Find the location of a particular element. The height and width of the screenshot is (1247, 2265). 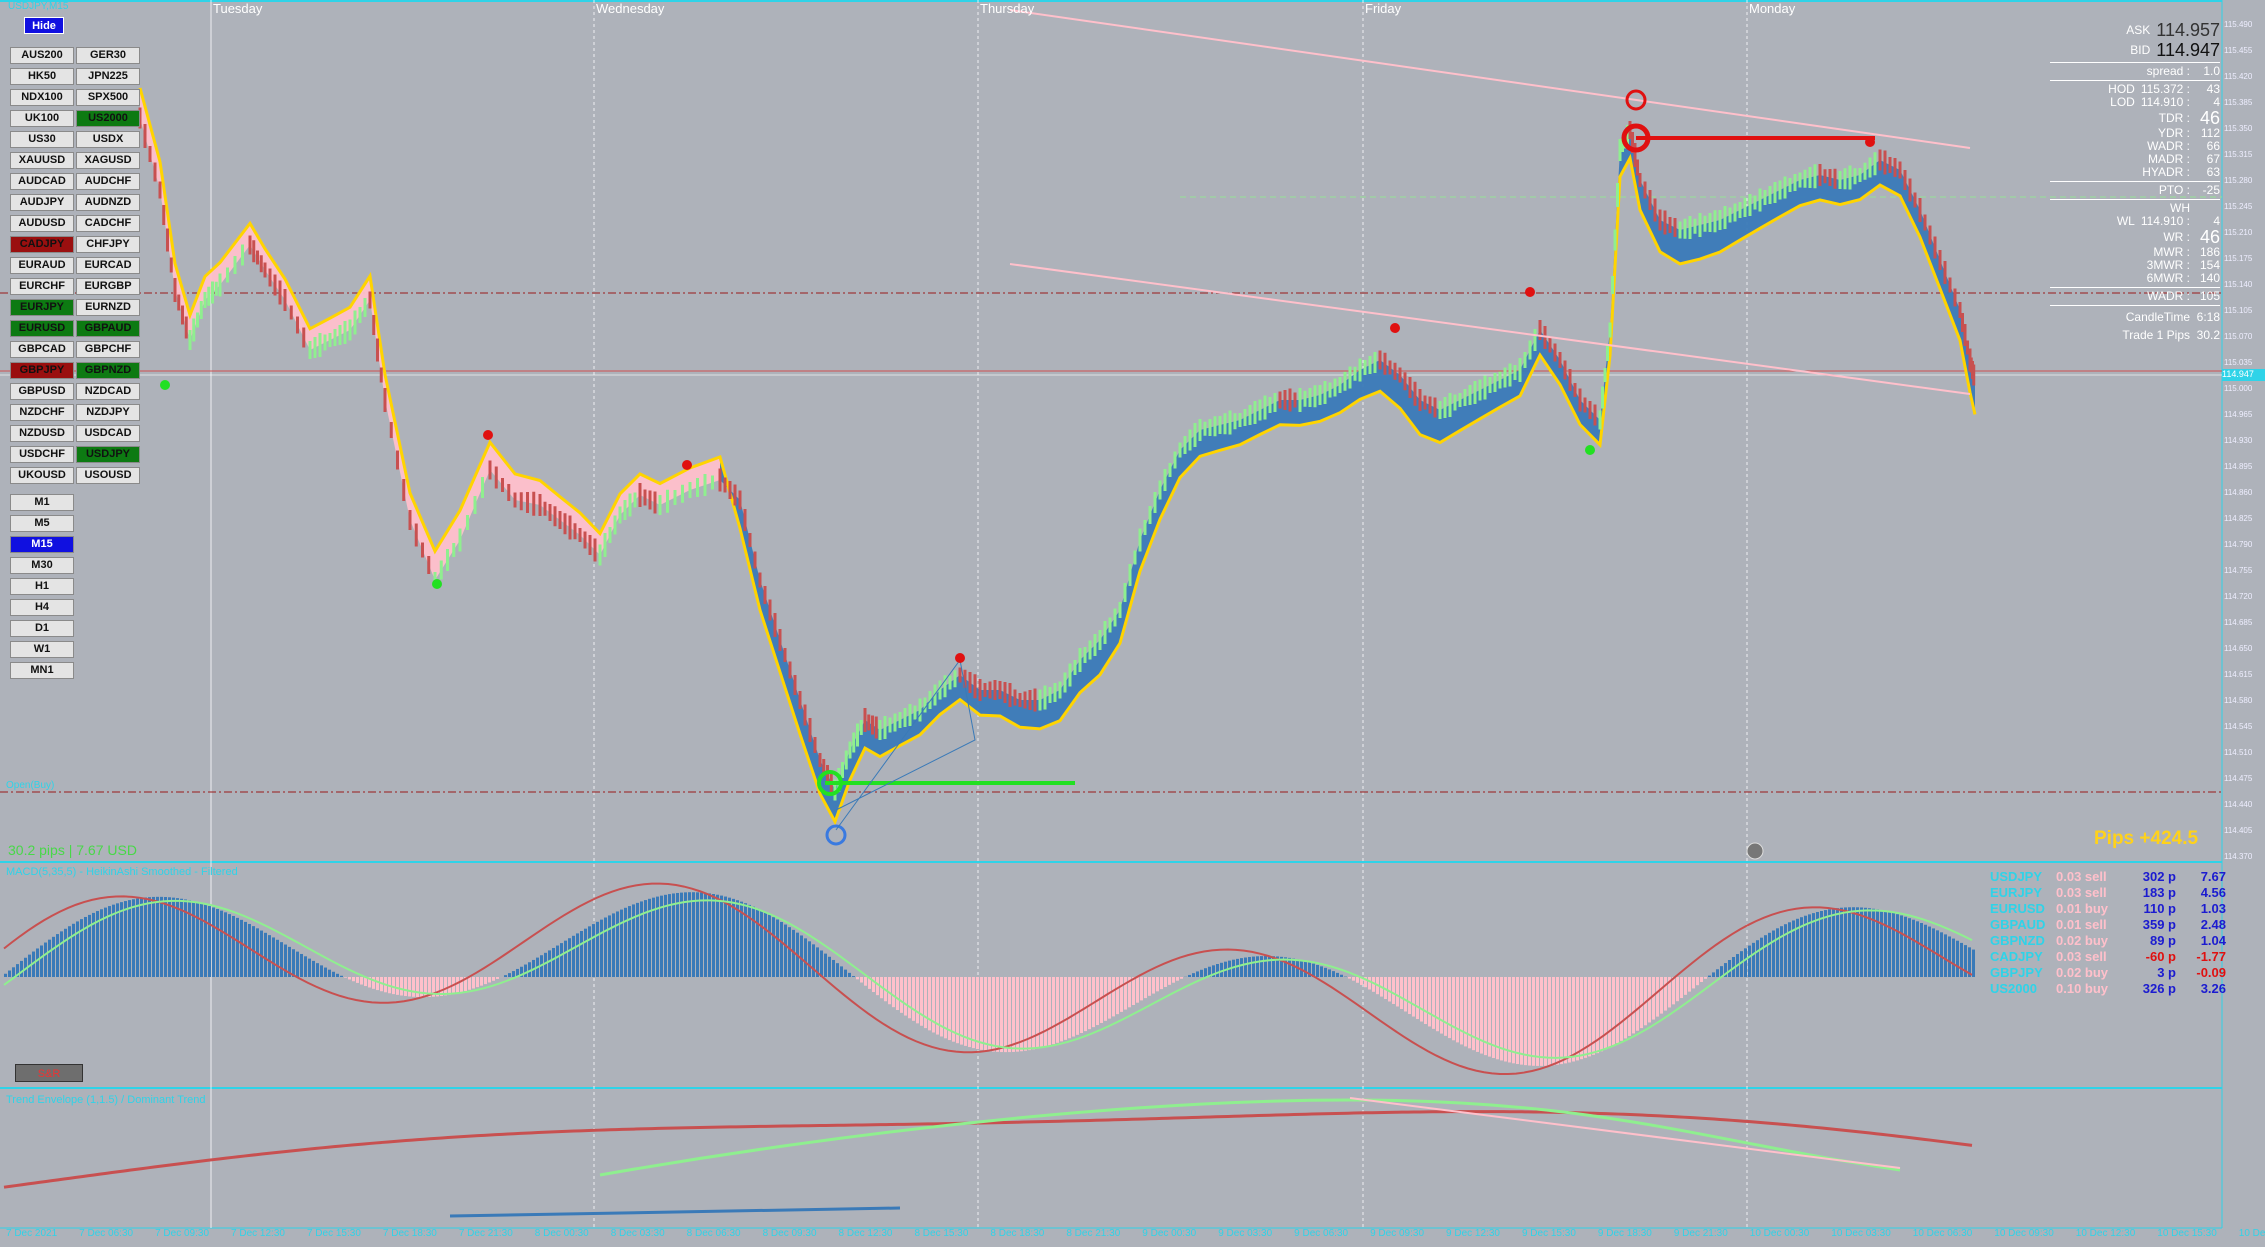

symbol-button-uk100: UK100 is located at coordinates (42, 118).